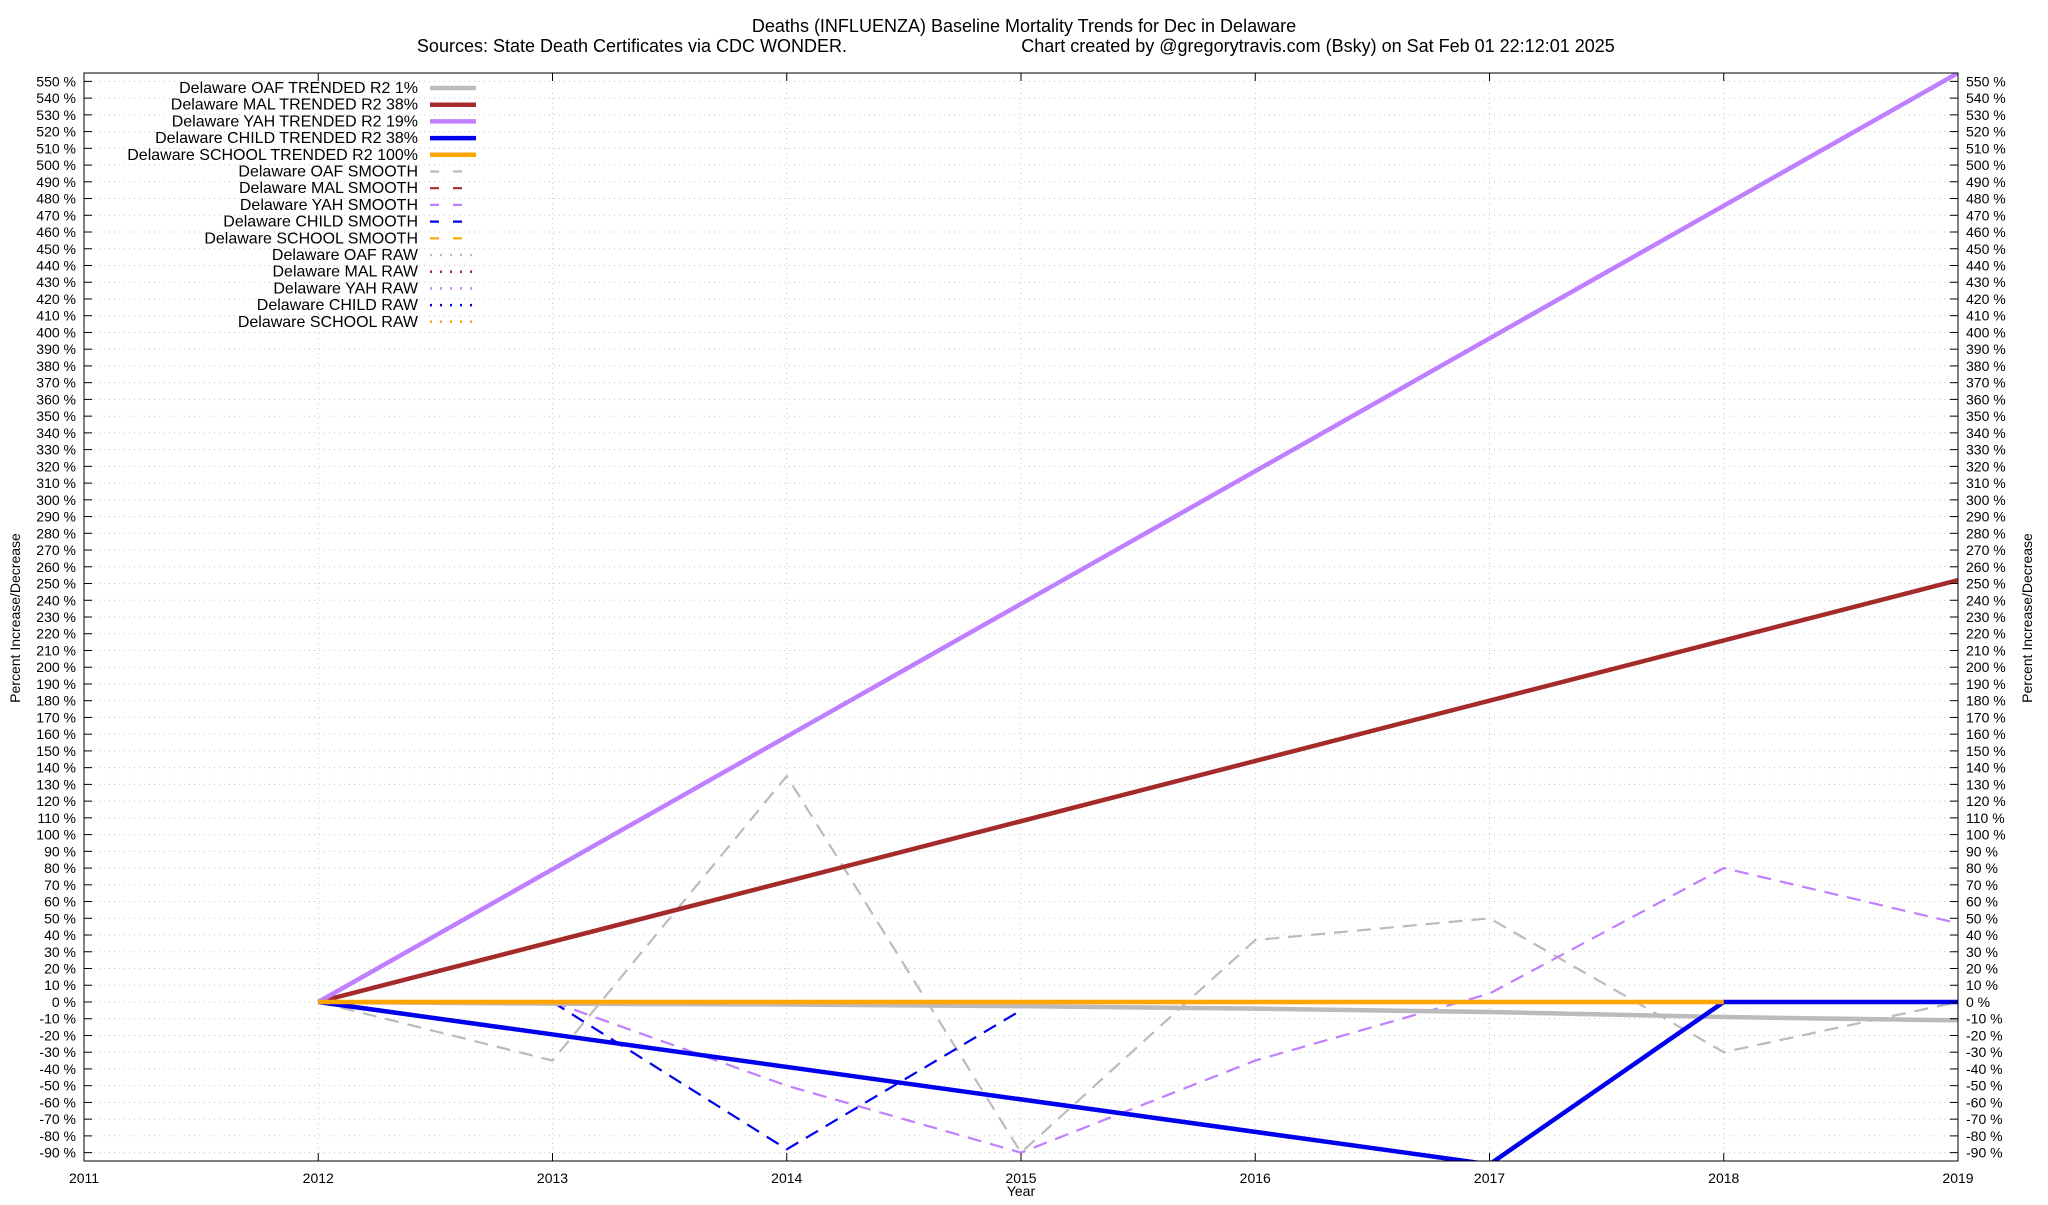 This screenshot has height=1205, width=2048. What do you see at coordinates (345, 272) in the screenshot?
I see `legend-label-12: Delaware MAL RAW` at bounding box center [345, 272].